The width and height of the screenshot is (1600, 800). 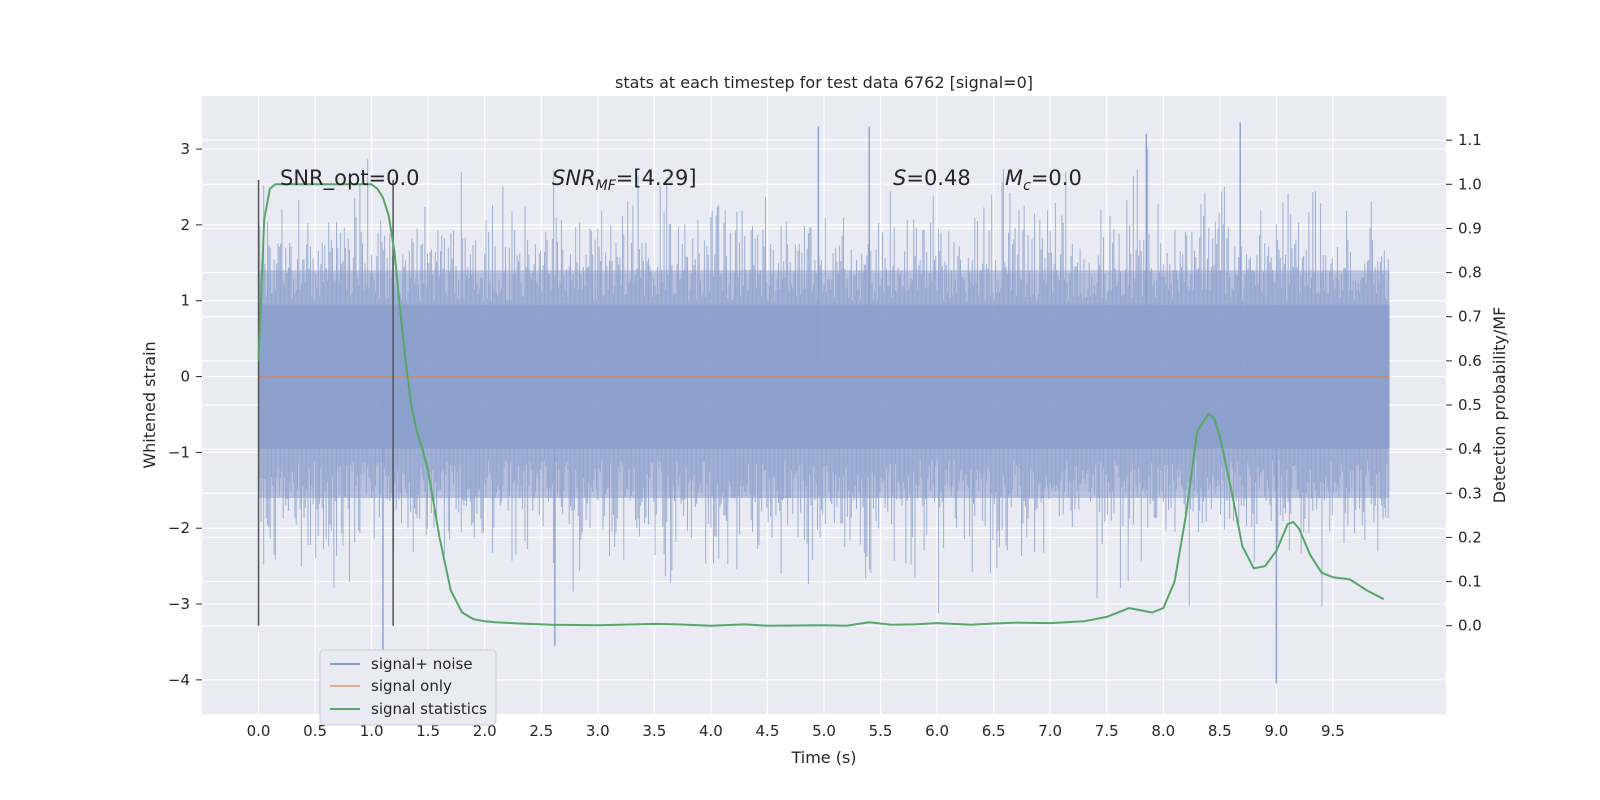 I want to click on y-tick-label: 3, so click(x=185, y=149).